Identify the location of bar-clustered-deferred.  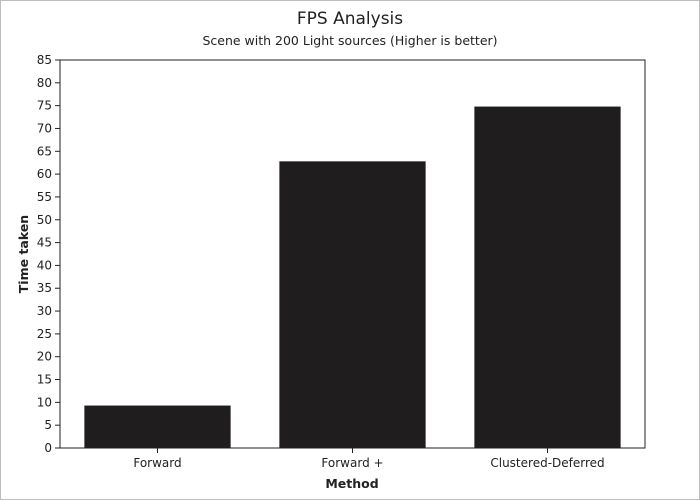
(547, 277).